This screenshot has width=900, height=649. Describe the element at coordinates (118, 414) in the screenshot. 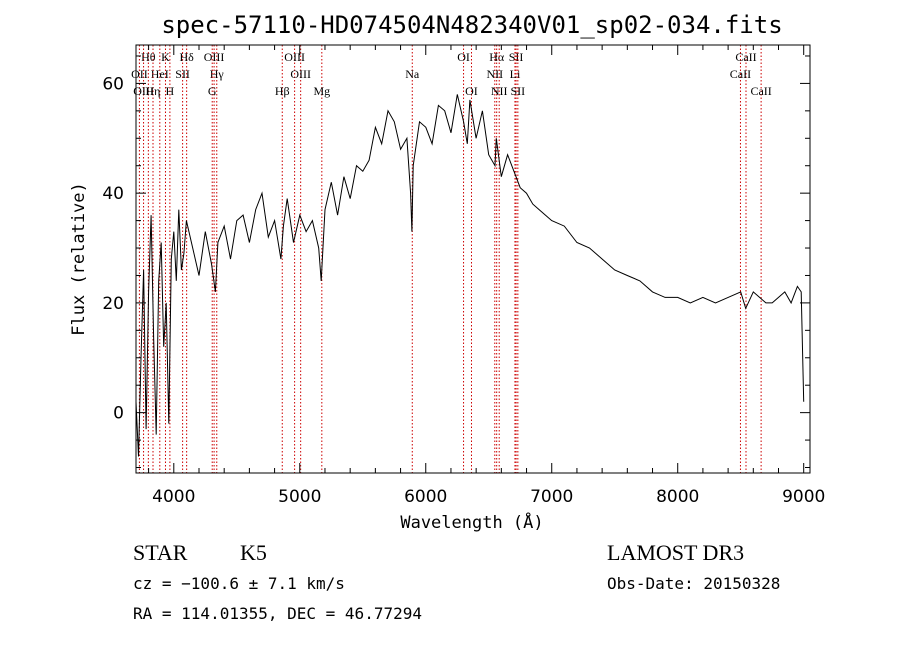

I see `y-tick-label: 0` at that location.